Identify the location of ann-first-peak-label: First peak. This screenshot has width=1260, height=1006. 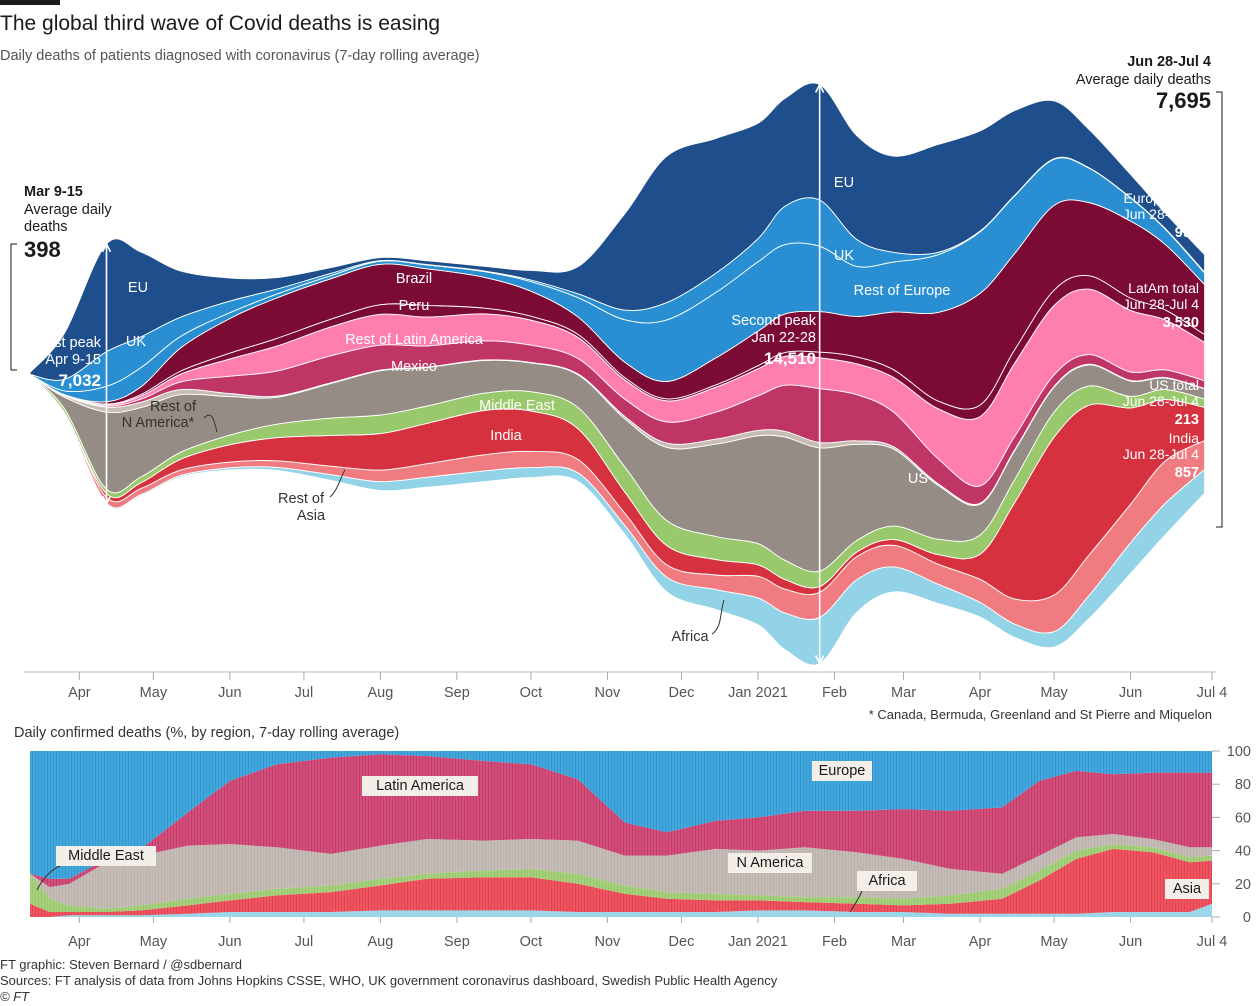
(69, 343).